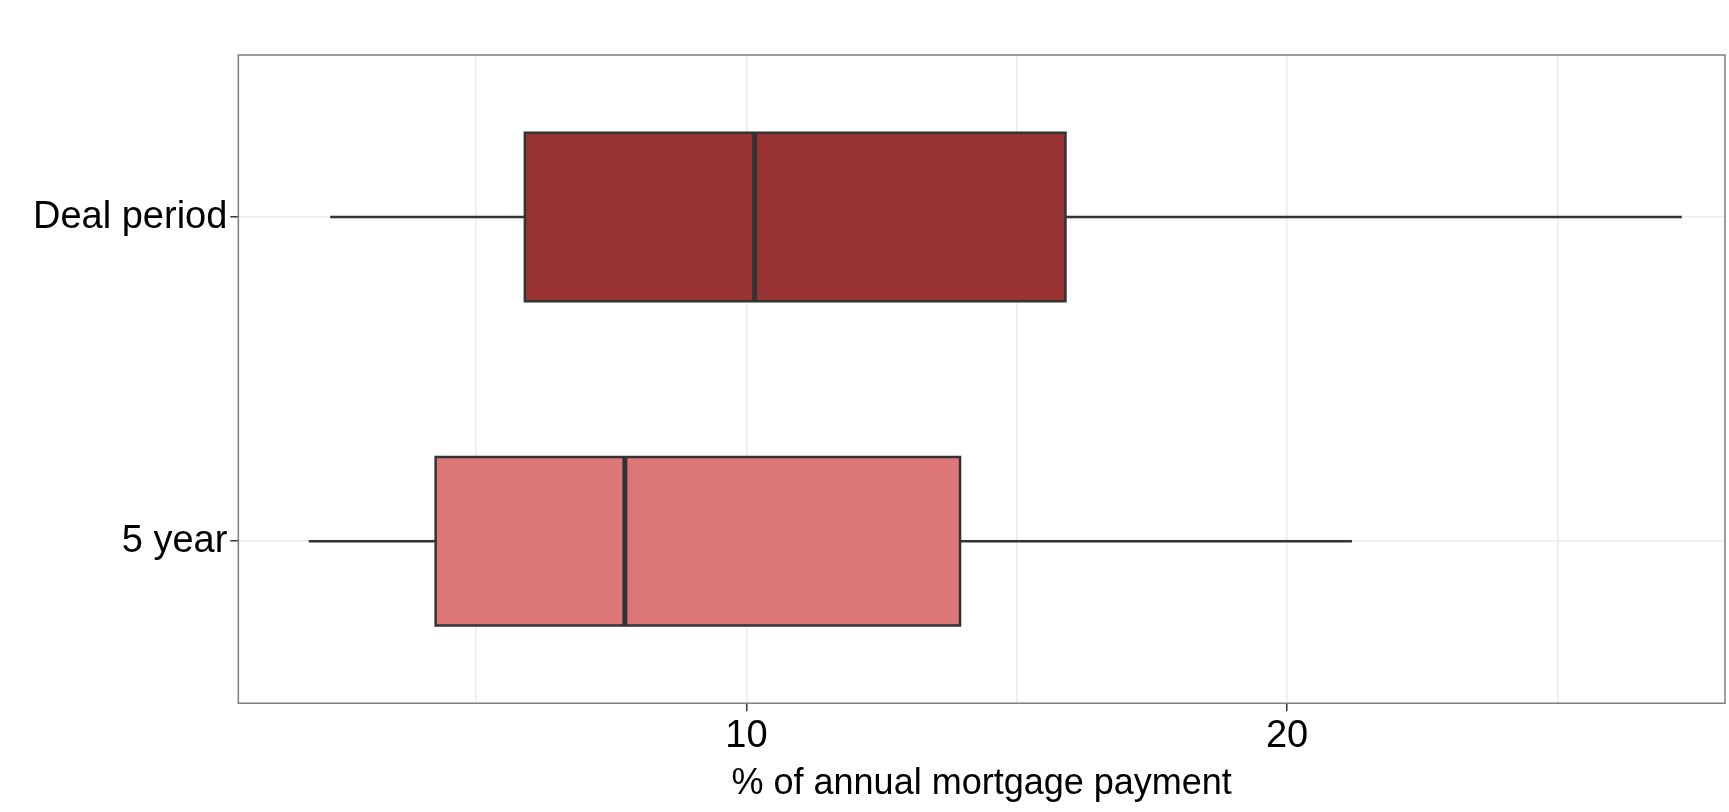 The width and height of the screenshot is (1729, 812). What do you see at coordinates (746, 734) in the screenshot?
I see `x-tick-label: 10` at bounding box center [746, 734].